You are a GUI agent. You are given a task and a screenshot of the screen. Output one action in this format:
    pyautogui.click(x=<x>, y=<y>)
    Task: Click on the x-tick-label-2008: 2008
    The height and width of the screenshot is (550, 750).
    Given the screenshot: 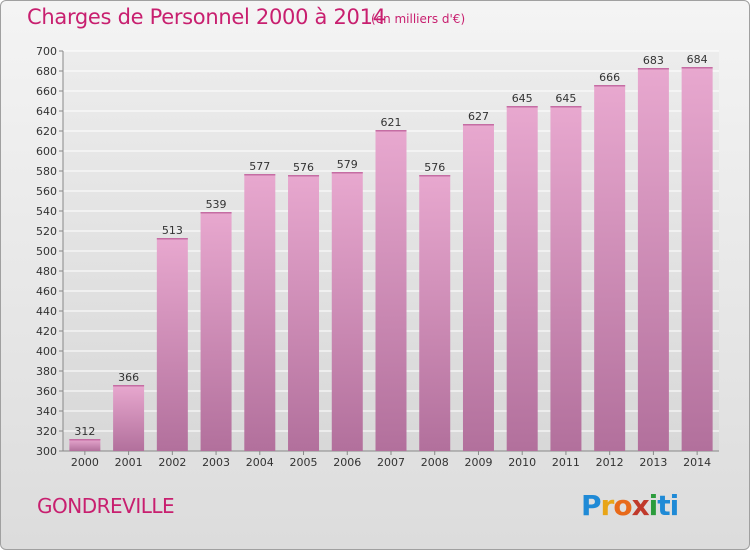 What is the action you would take?
    pyautogui.click(x=435, y=462)
    